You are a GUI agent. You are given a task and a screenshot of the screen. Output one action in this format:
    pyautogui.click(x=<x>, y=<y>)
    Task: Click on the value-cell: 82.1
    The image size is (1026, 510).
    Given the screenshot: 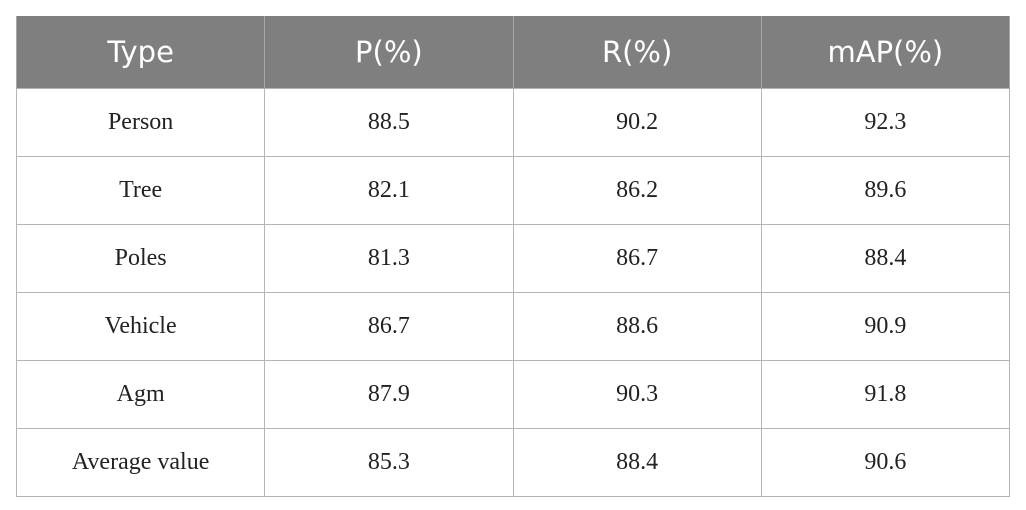 What is the action you would take?
    pyautogui.click(x=389, y=190)
    